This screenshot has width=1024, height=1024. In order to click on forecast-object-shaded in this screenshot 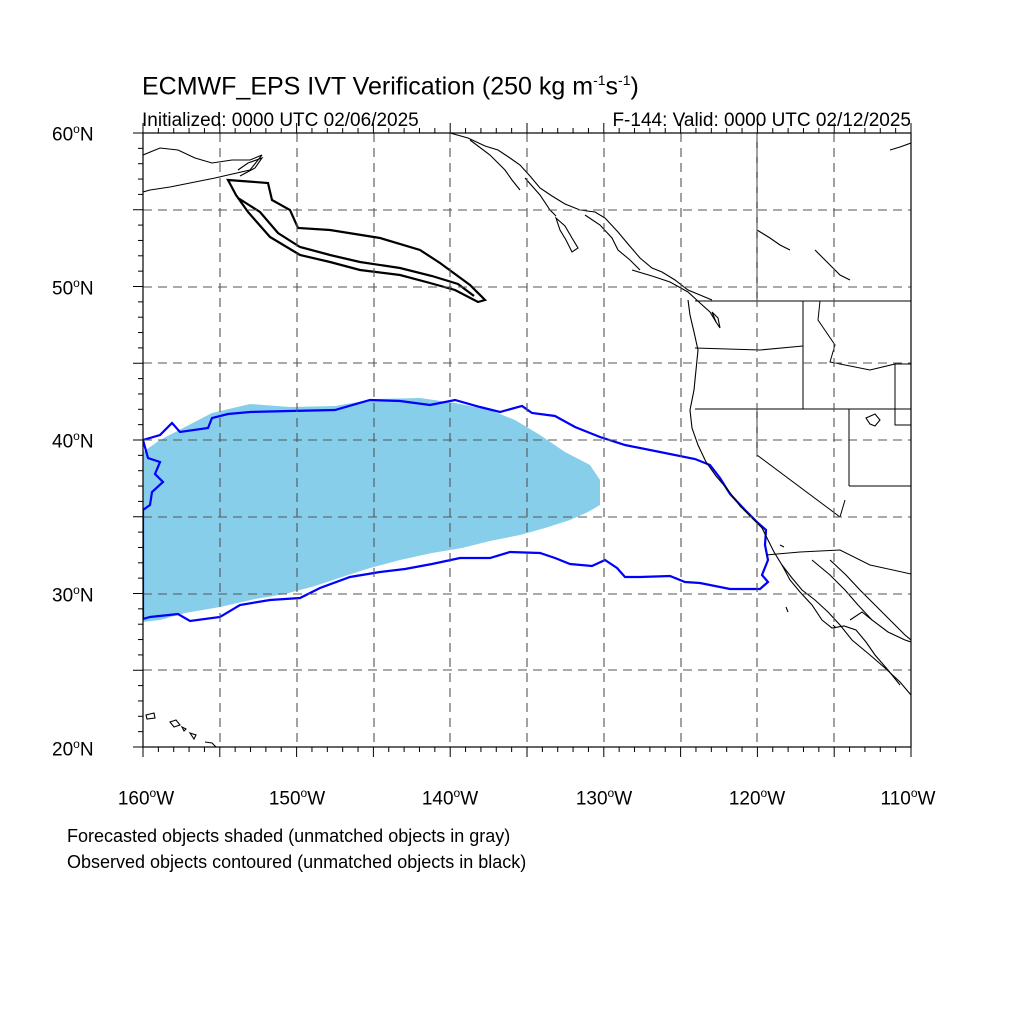, I will do `click(371, 510)`.